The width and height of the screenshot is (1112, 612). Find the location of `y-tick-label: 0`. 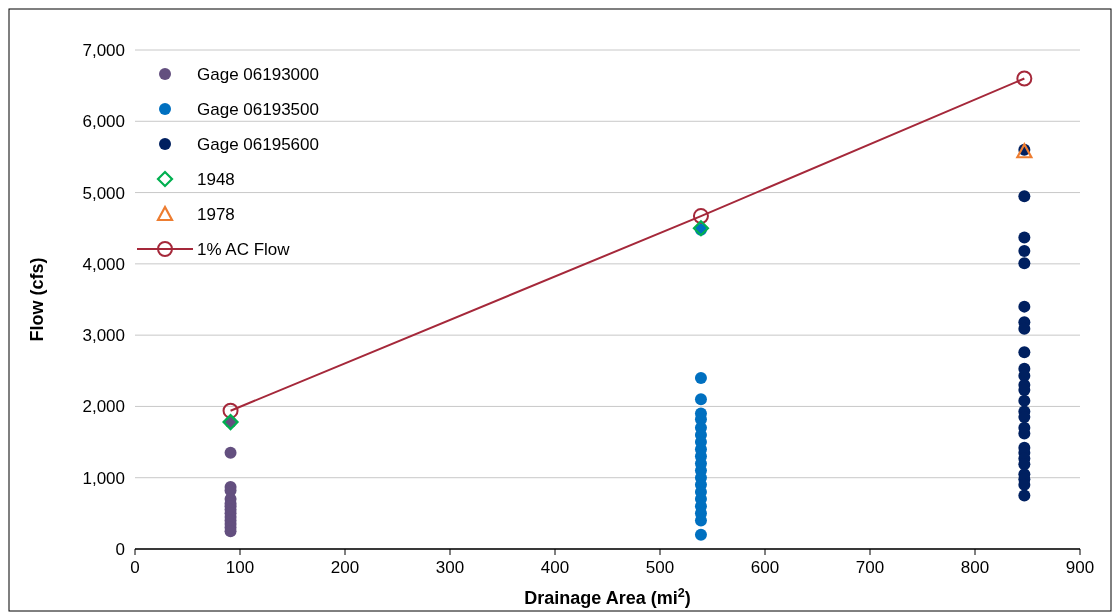

y-tick-label: 0 is located at coordinates (120, 549).